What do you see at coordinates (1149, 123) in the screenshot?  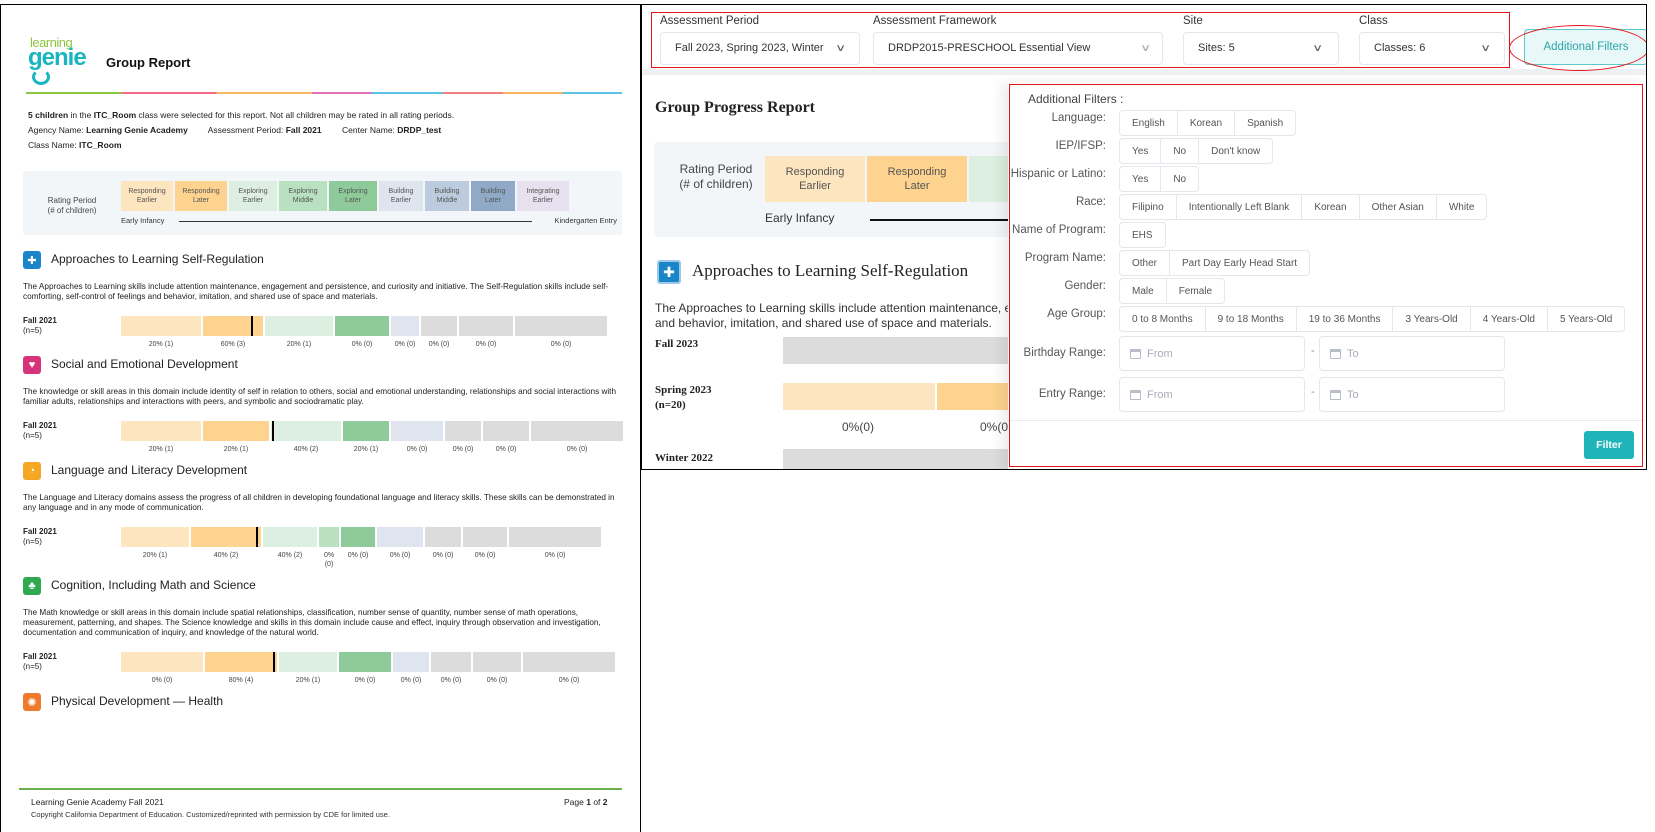 I see `filter-option: English` at bounding box center [1149, 123].